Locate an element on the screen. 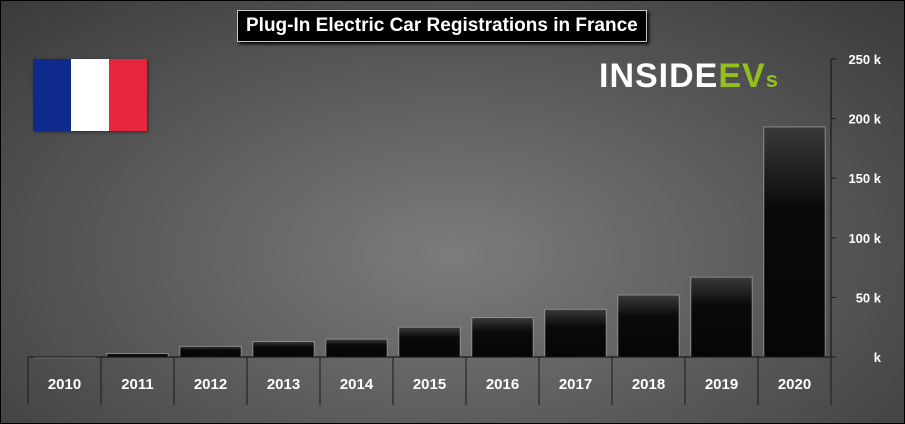  flag-stripe-white is located at coordinates (90, 95).